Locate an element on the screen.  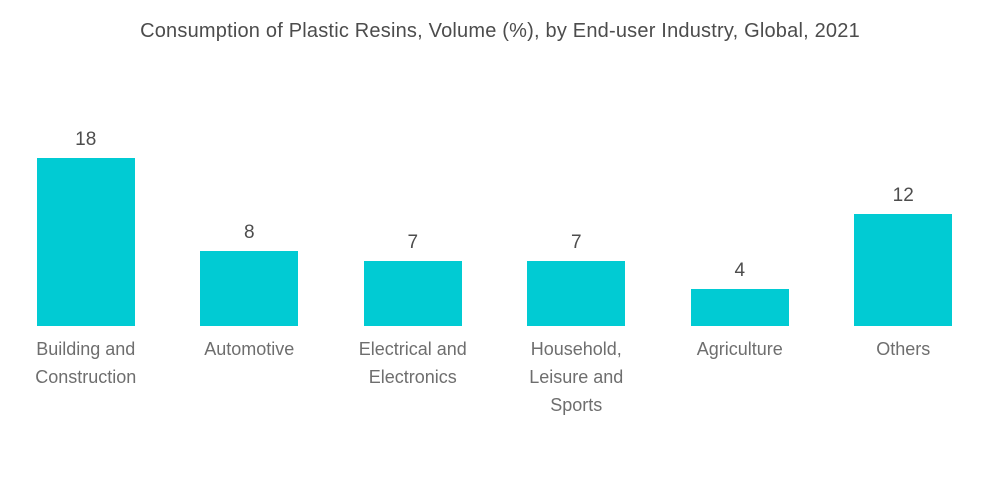
bar-area: 12 is located at coordinates (904, 163).